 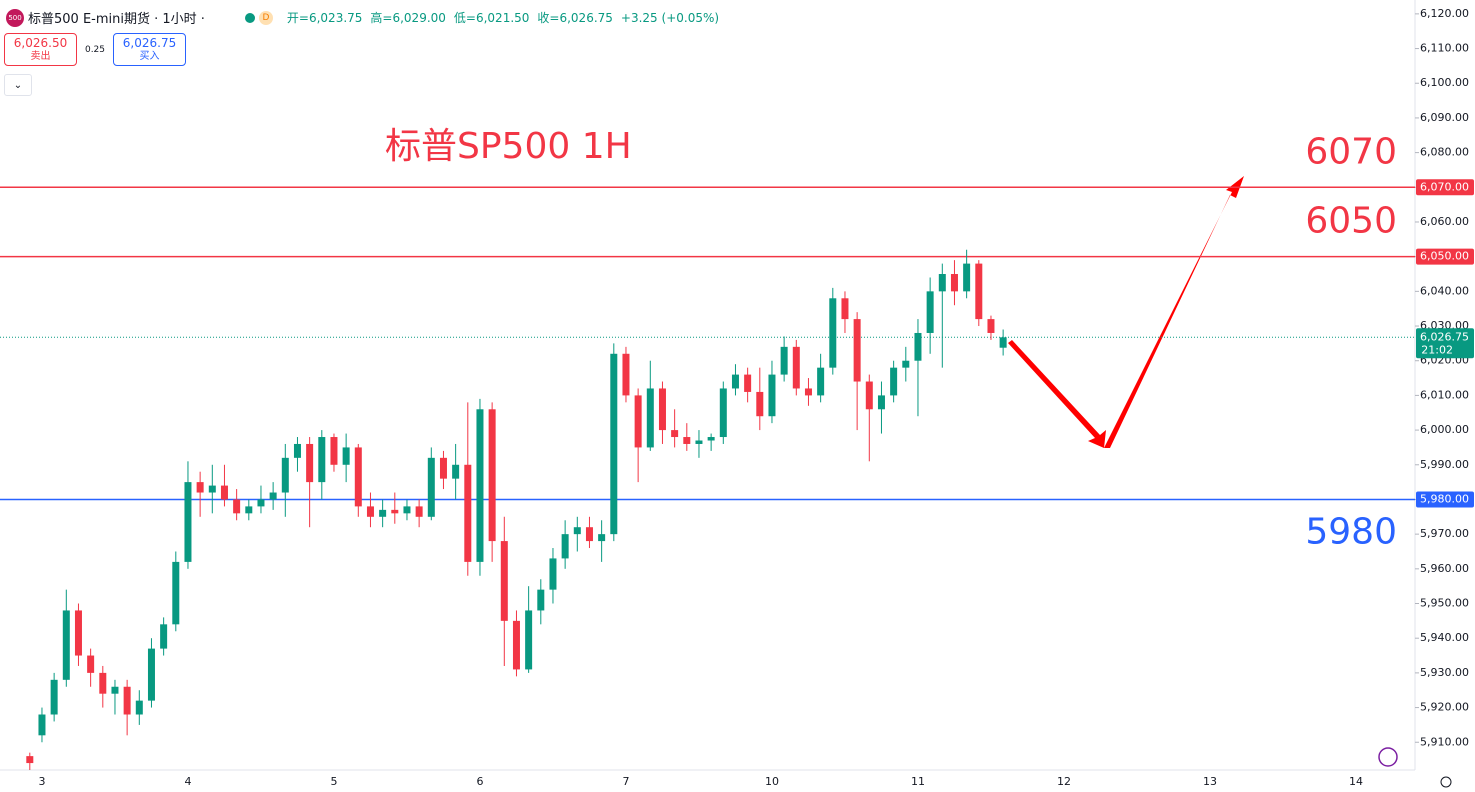 I want to click on x-tick-label: 3, so click(x=41, y=781).